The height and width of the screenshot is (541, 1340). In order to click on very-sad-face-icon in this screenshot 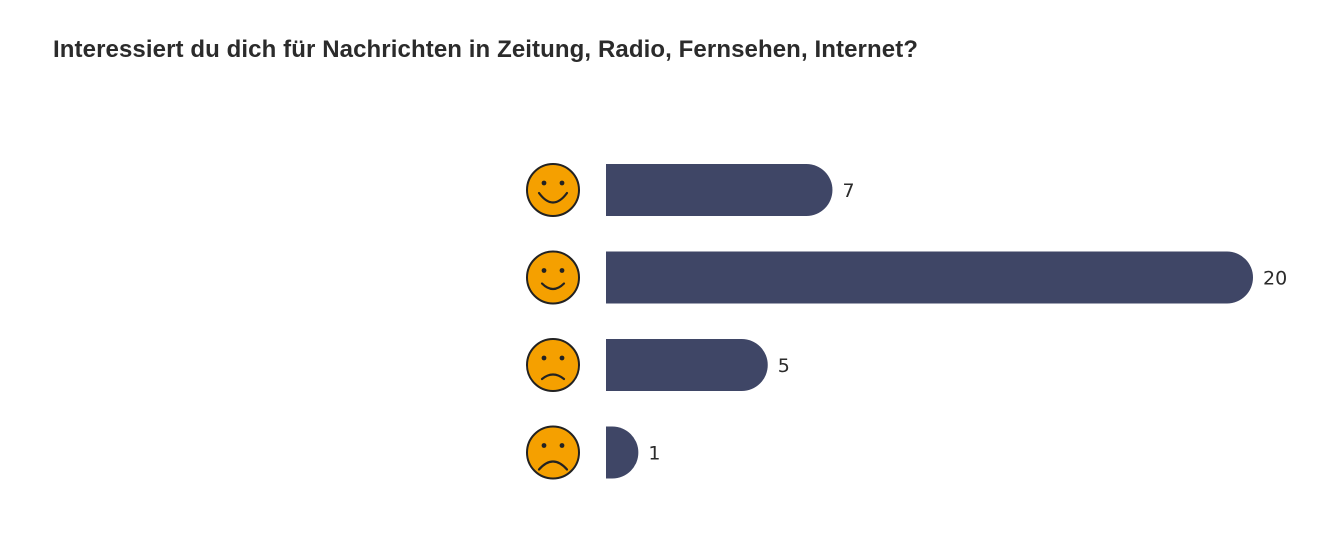, I will do `click(553, 452)`.